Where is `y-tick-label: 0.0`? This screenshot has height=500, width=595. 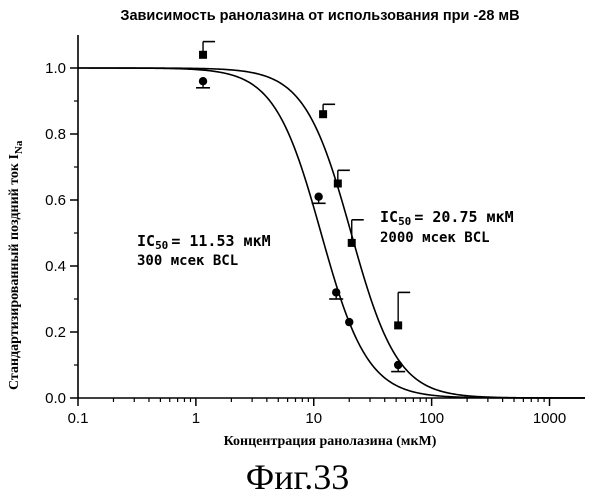
y-tick-label: 0.0 is located at coordinates (55, 398).